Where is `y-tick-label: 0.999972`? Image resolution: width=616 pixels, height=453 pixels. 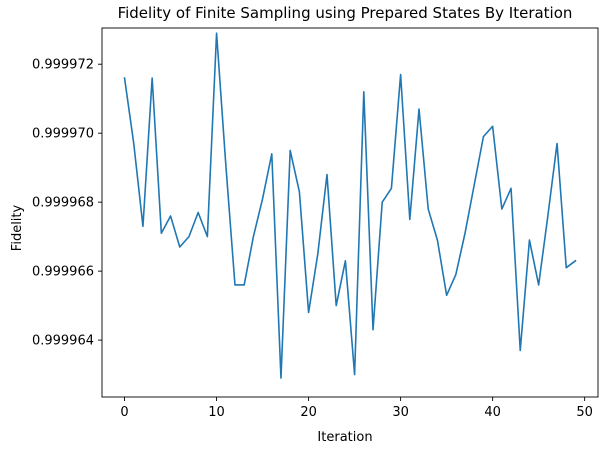 y-tick-label: 0.999972 is located at coordinates (63, 65).